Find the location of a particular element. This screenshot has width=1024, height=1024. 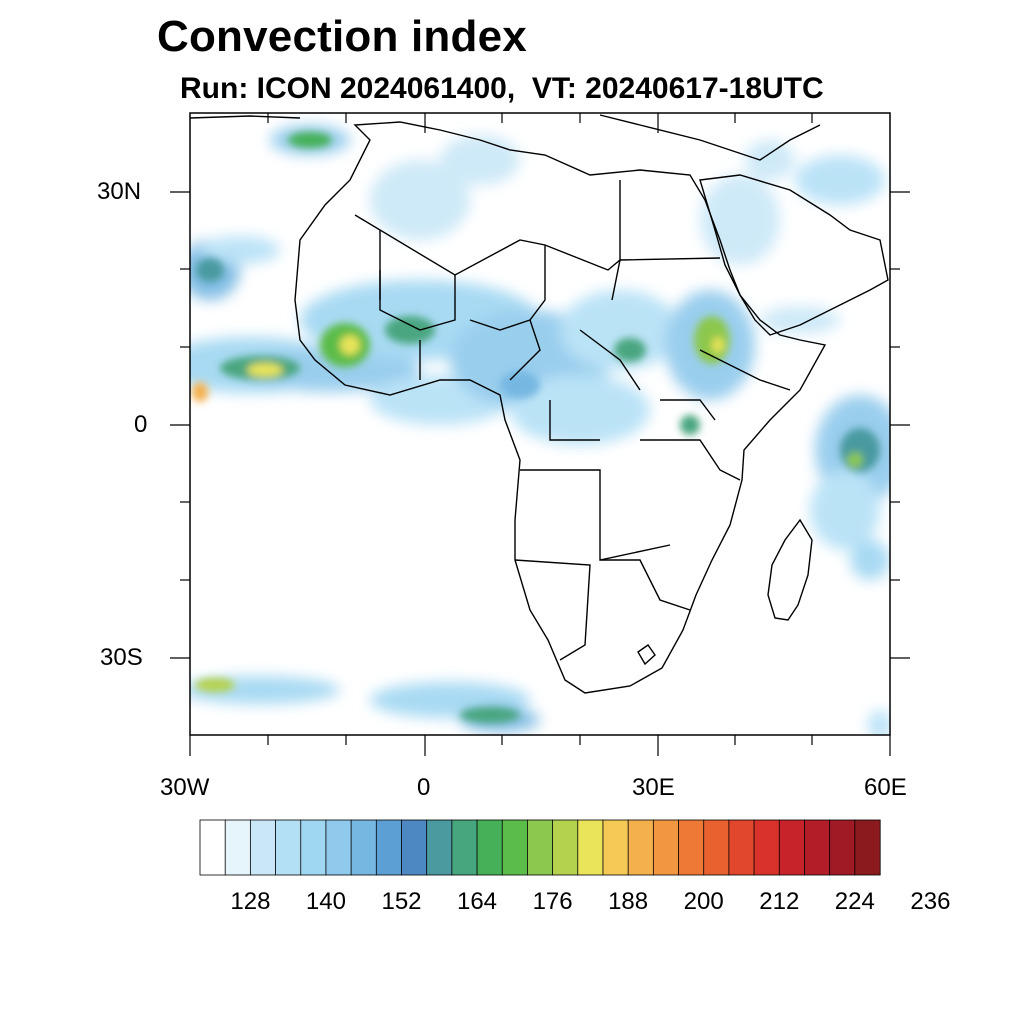

colorbar-label: 236 is located at coordinates (930, 901).